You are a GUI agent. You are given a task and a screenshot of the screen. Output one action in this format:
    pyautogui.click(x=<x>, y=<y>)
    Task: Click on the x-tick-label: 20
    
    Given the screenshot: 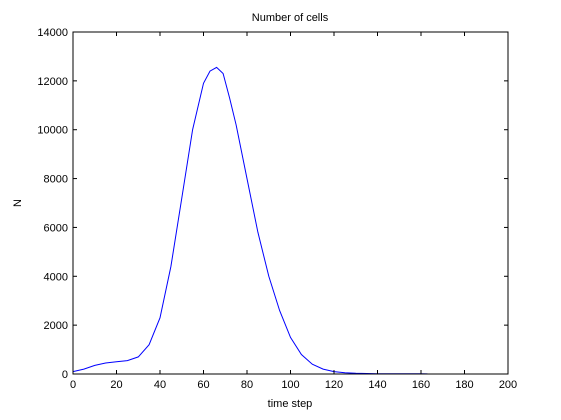 What is the action you would take?
    pyautogui.click(x=116, y=385)
    